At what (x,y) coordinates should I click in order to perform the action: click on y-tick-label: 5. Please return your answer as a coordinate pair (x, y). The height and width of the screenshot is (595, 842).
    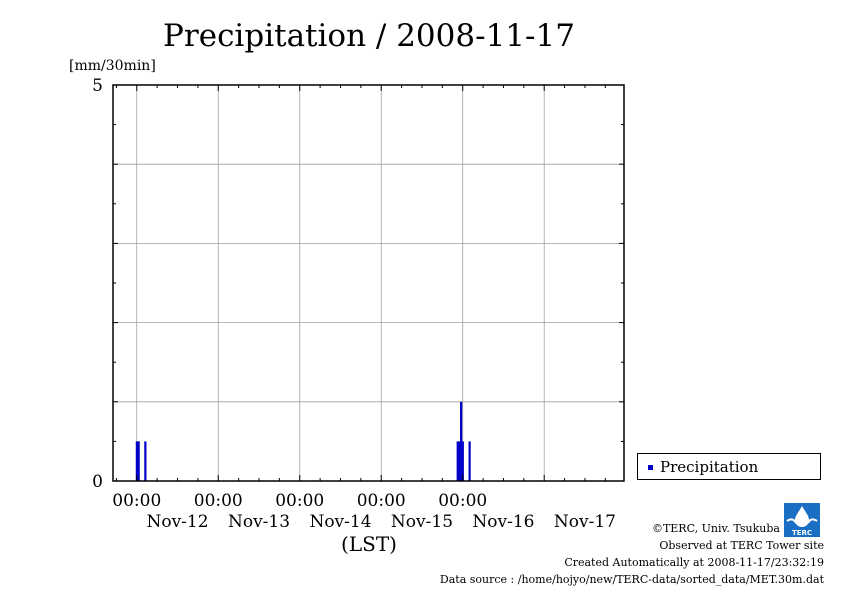
    Looking at the image, I should click on (97, 86).